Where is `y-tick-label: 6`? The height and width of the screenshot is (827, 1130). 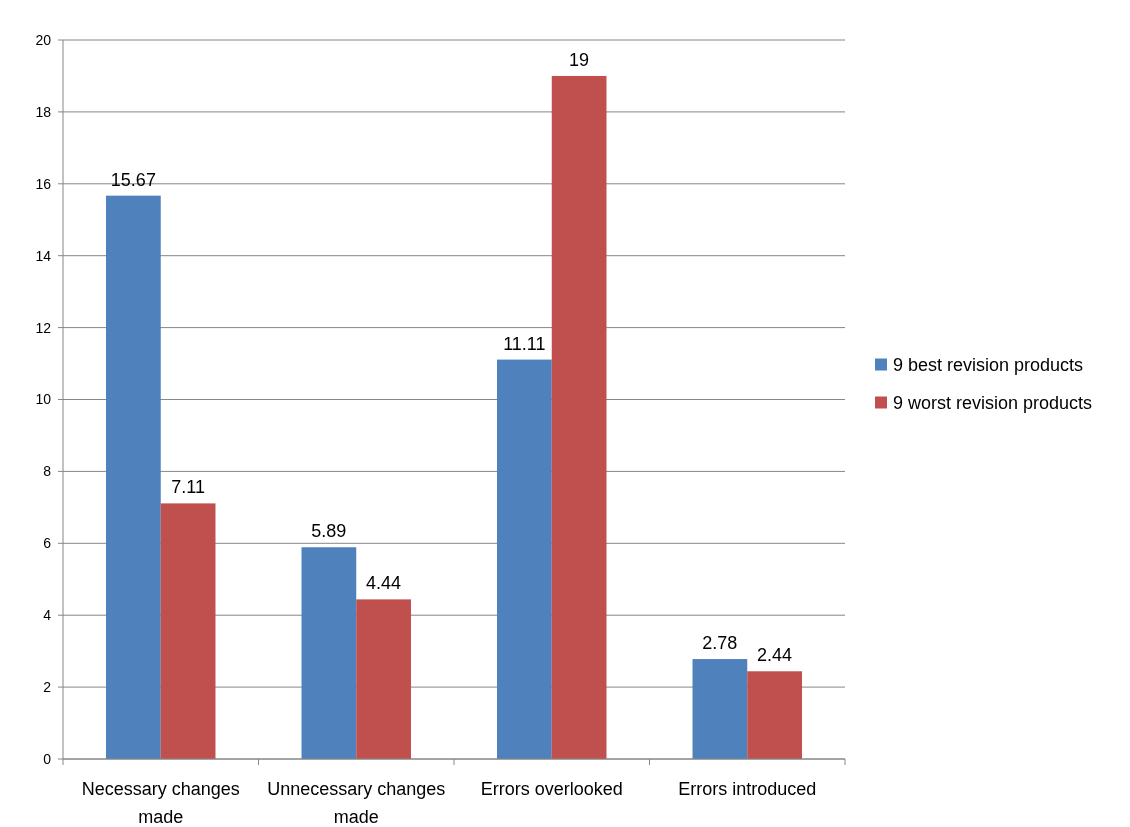
y-tick-label: 6 is located at coordinates (47, 543).